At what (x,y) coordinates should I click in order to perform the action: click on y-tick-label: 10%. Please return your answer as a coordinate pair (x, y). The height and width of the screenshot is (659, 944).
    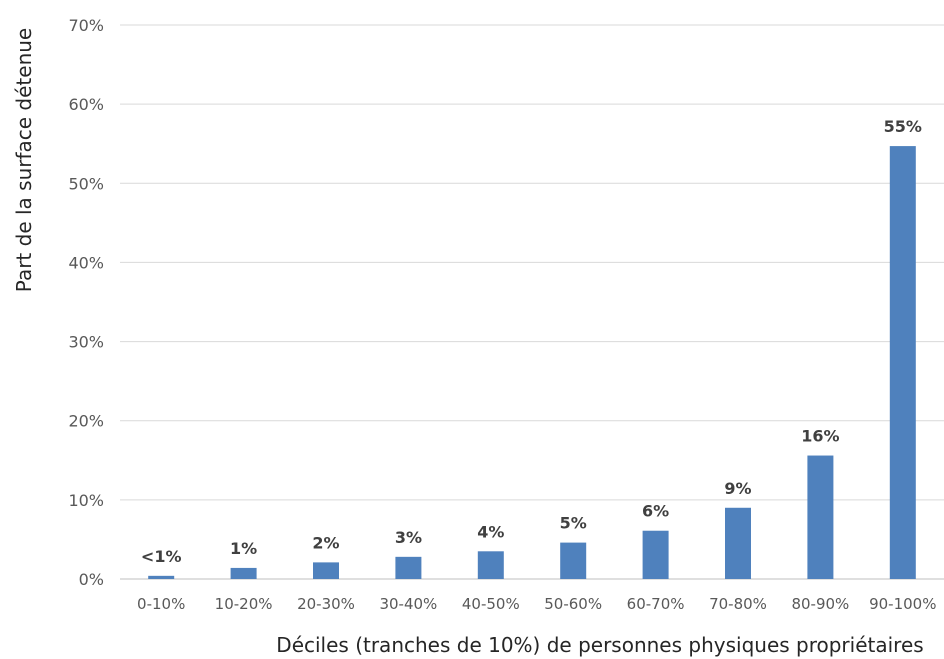
    Looking at the image, I should click on (86, 500).